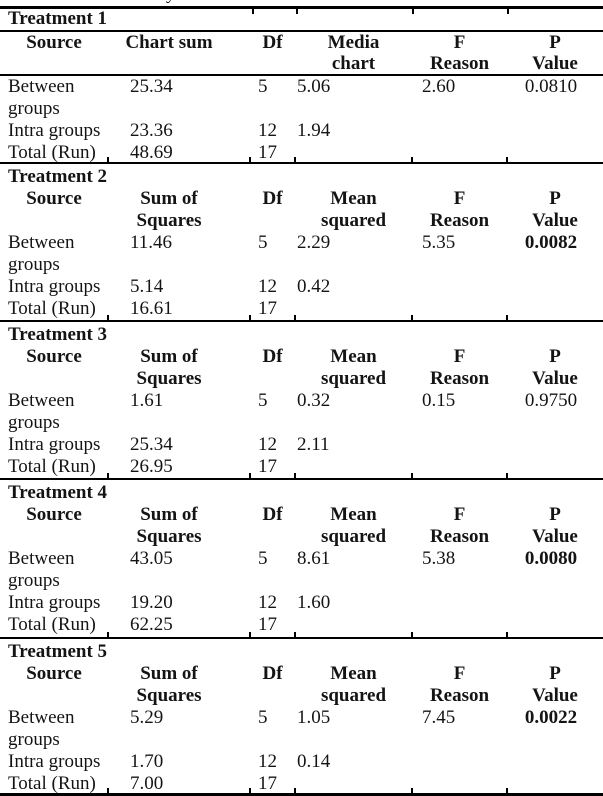  Describe the element at coordinates (551, 717) in the screenshot. I see `cell-p: 0.0022` at that location.